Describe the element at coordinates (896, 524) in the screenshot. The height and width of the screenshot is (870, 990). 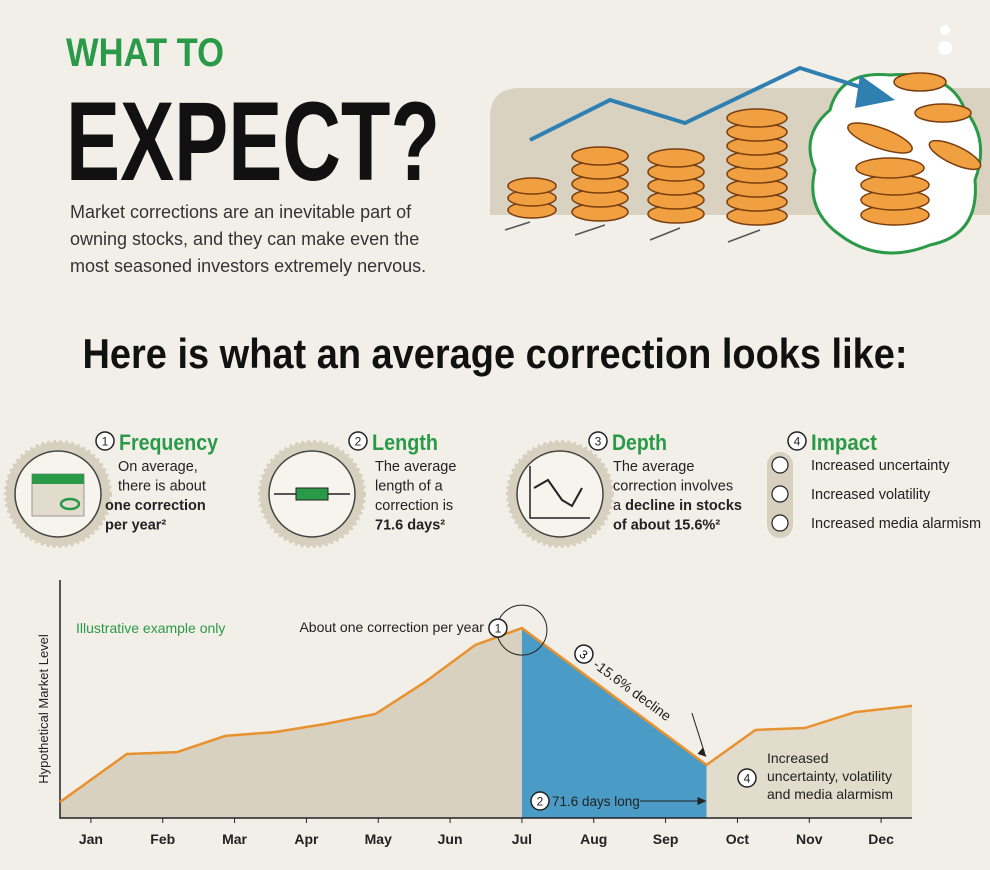
I see `impact-item: Increased media alarmism` at that location.